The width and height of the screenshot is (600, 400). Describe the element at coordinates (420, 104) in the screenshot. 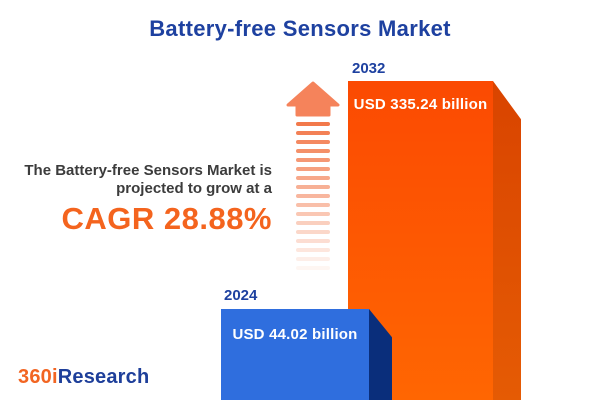

I see `bar-2032-value-label: USD 335.24 billion` at that location.